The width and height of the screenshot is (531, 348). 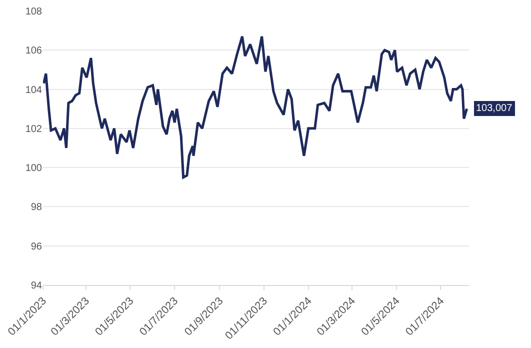 What do you see at coordinates (33, 129) in the screenshot?
I see `y-tick-label: 102` at bounding box center [33, 129].